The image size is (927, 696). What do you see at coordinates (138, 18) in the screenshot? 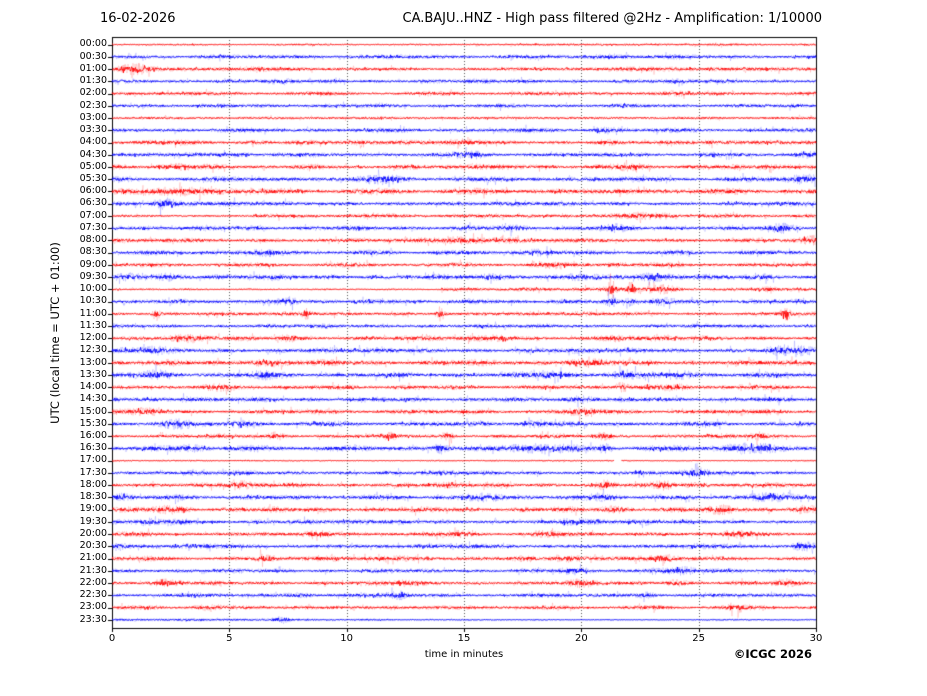
I see `plot-date: 16-02-2026` at bounding box center [138, 18].